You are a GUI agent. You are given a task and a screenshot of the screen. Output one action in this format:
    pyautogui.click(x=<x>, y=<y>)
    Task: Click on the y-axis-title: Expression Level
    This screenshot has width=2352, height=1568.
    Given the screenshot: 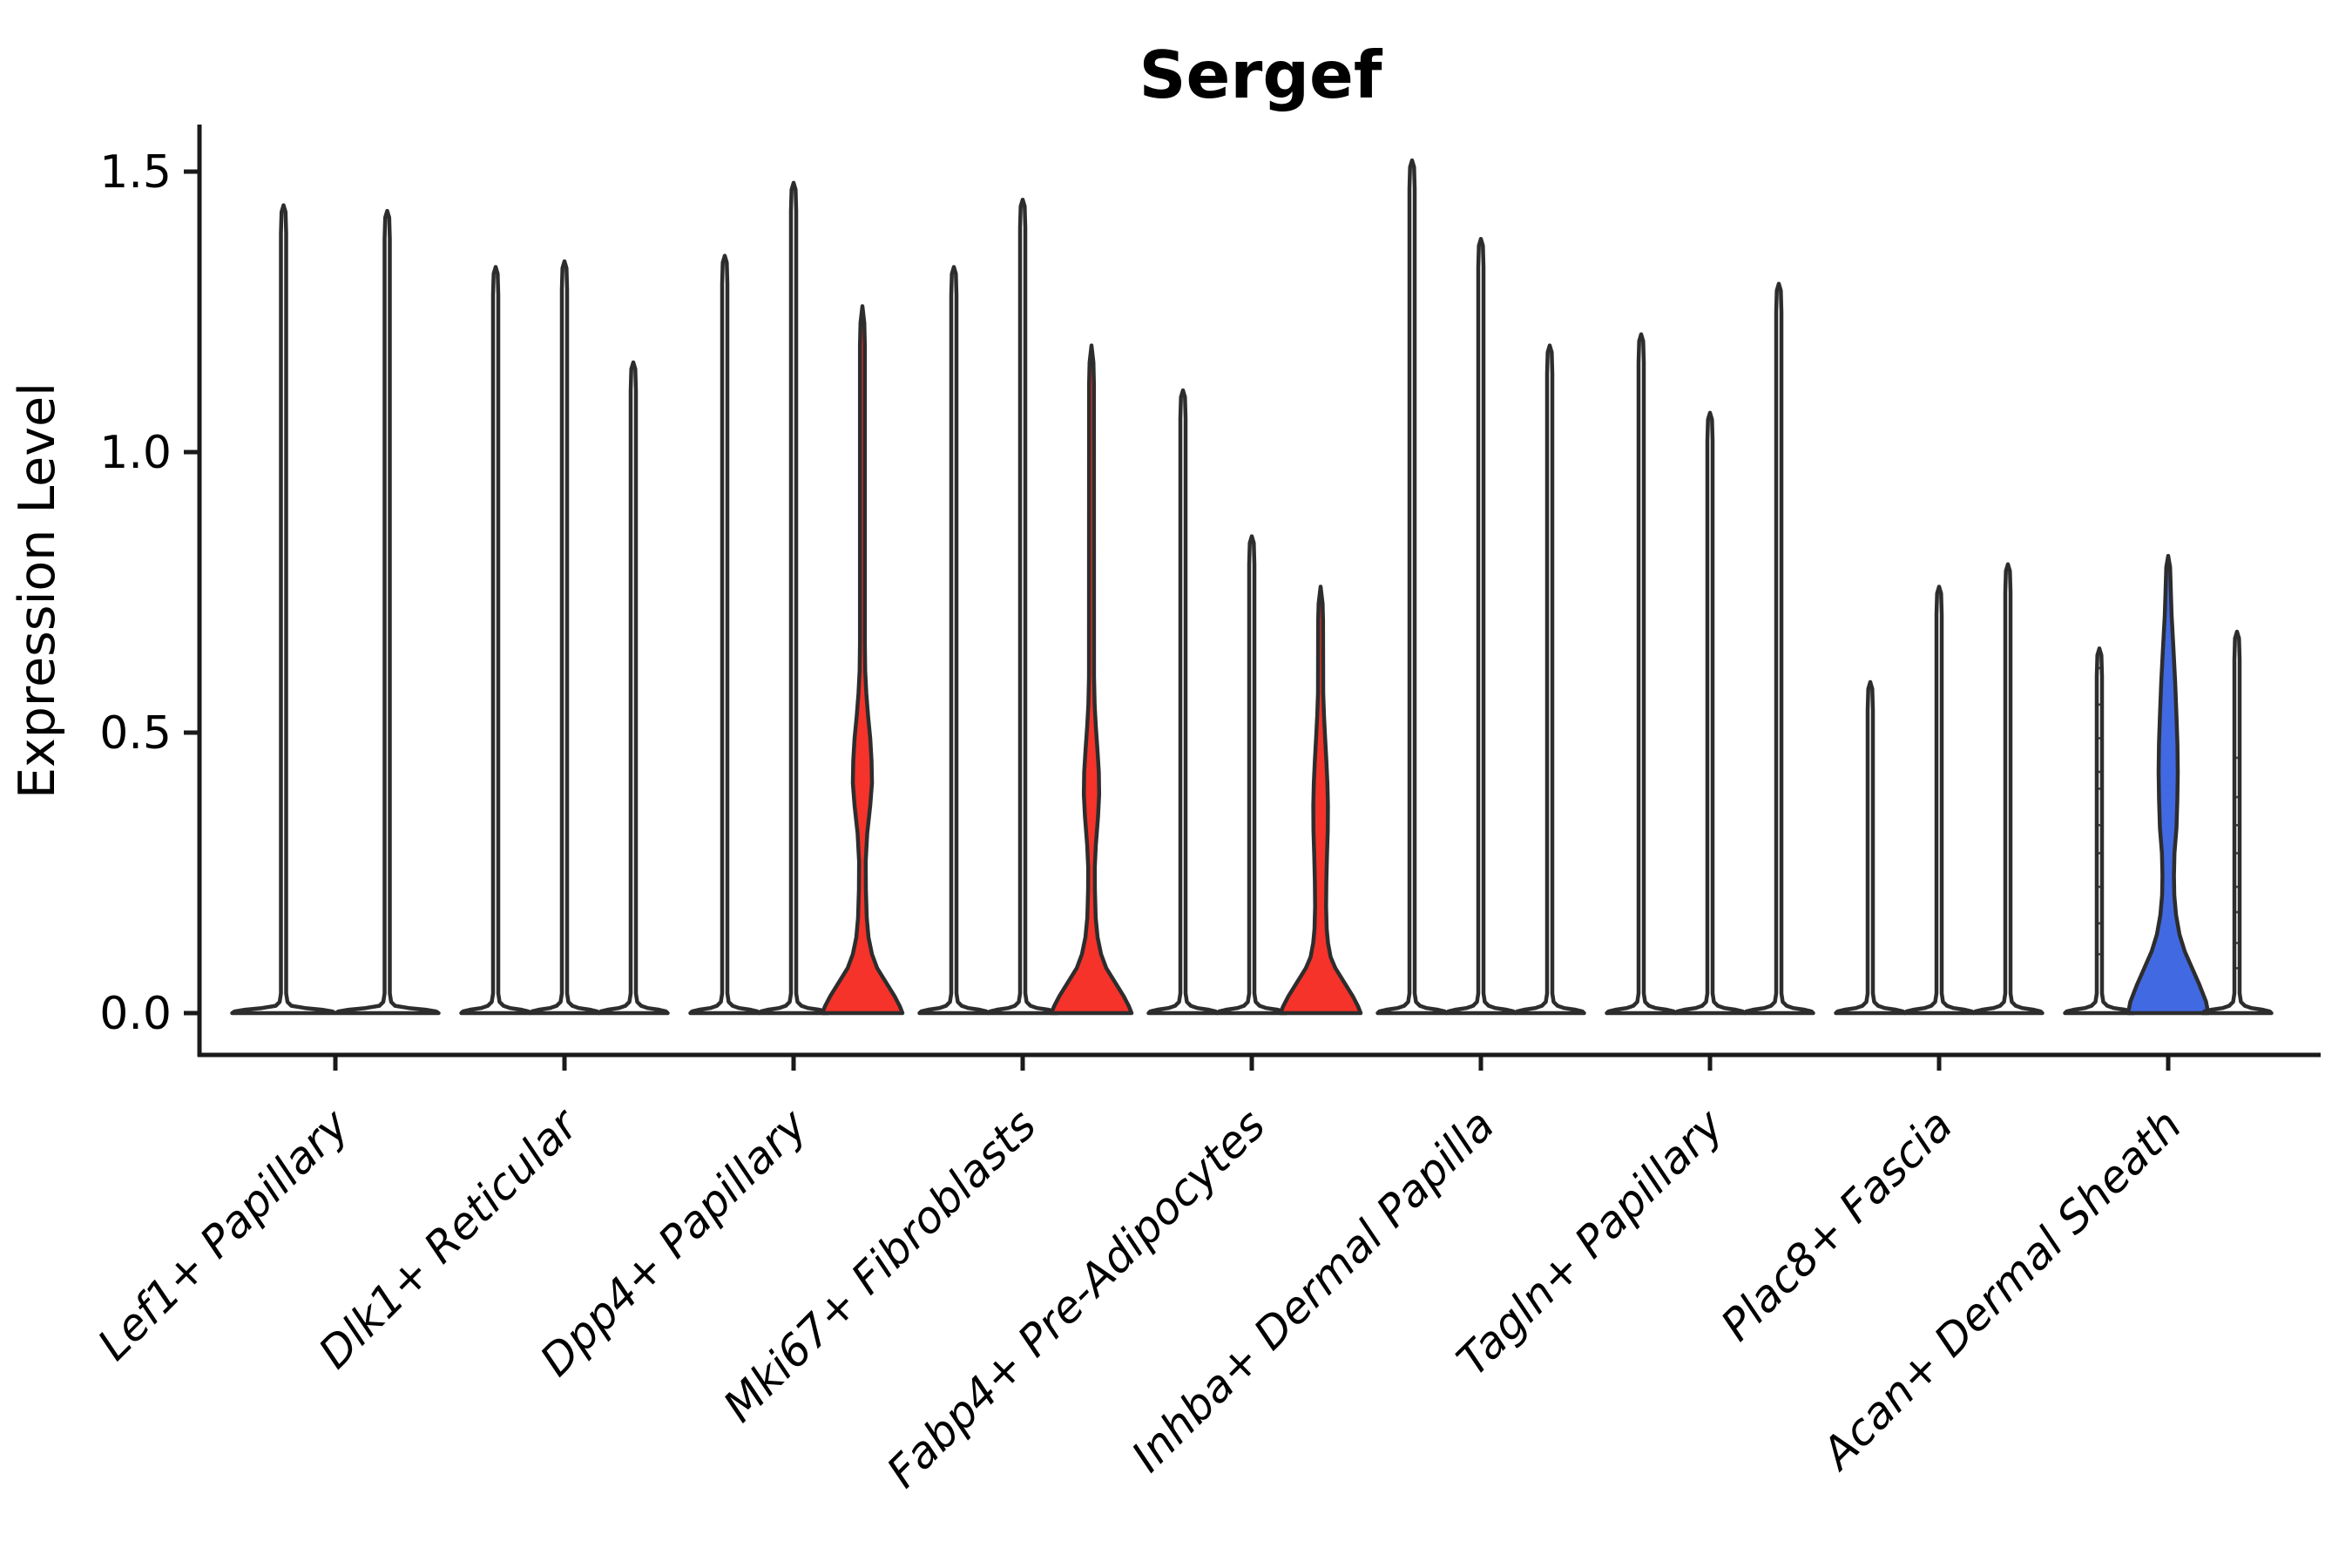 What is the action you would take?
    pyautogui.click(x=37, y=590)
    